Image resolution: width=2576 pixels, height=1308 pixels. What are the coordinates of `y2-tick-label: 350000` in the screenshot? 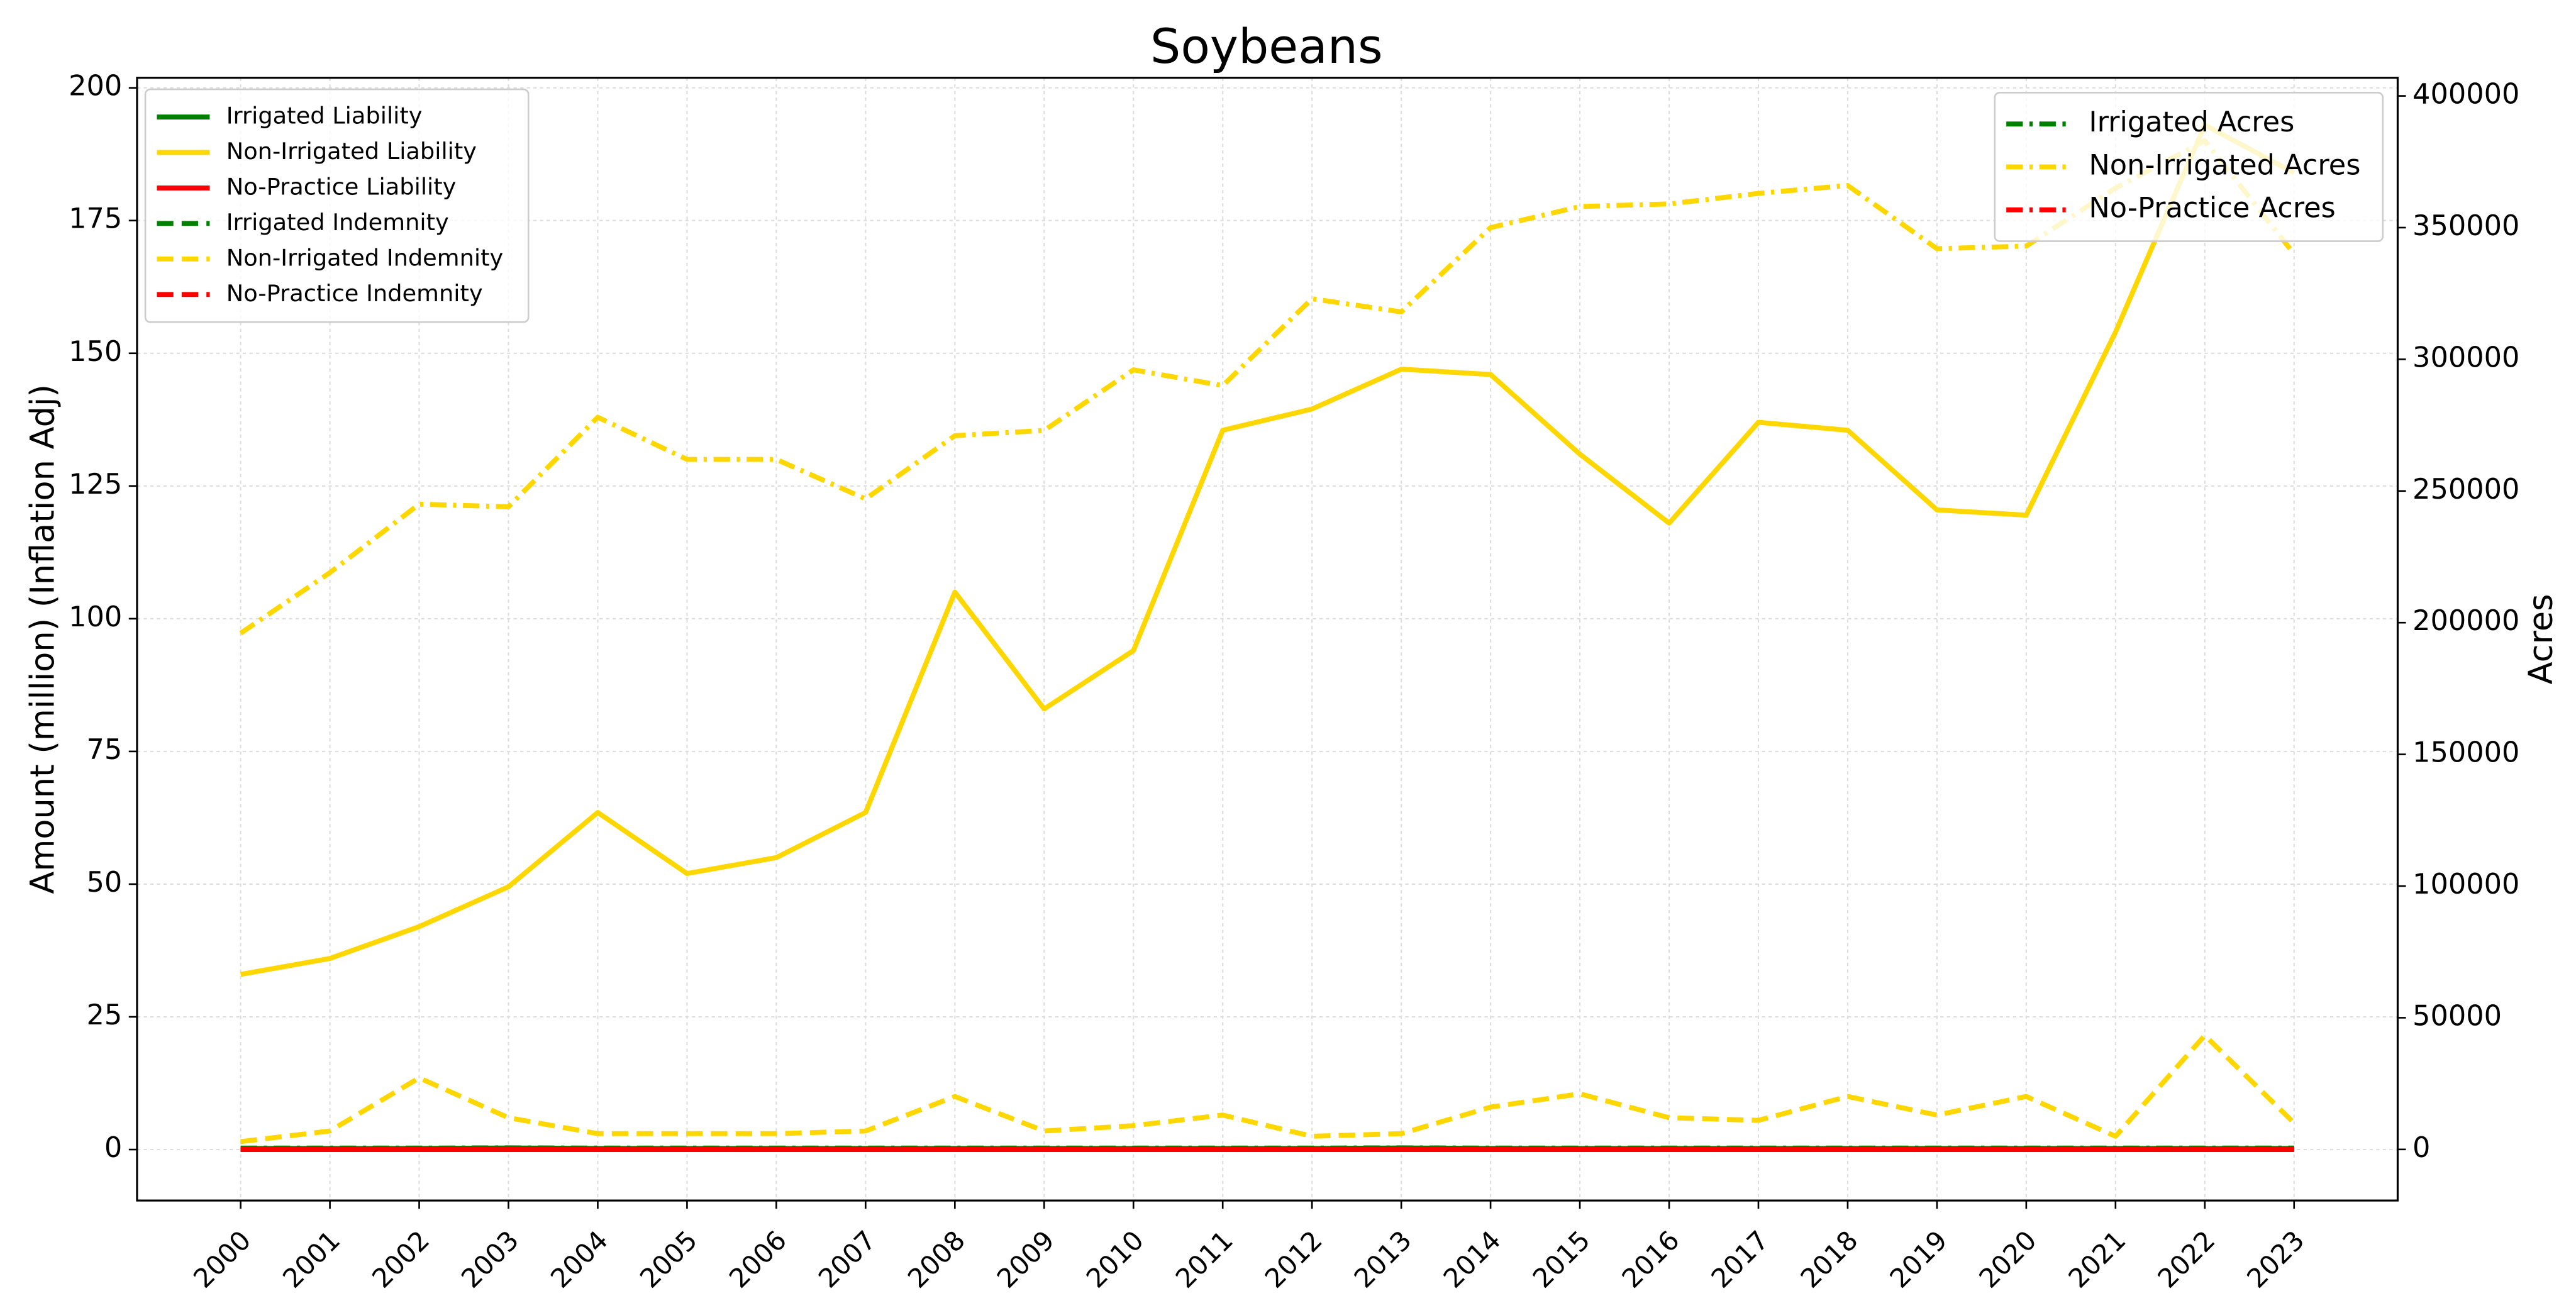 It's located at (2465, 225).